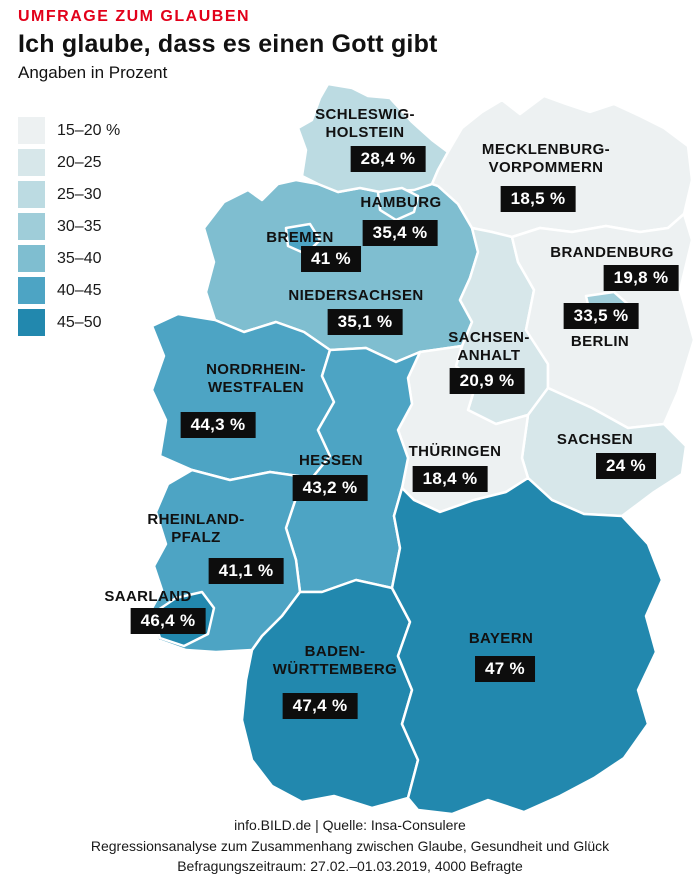 The height and width of the screenshot is (882, 700). What do you see at coordinates (330, 488) in the screenshot?
I see `value-badge-hessen: 43,2 %` at bounding box center [330, 488].